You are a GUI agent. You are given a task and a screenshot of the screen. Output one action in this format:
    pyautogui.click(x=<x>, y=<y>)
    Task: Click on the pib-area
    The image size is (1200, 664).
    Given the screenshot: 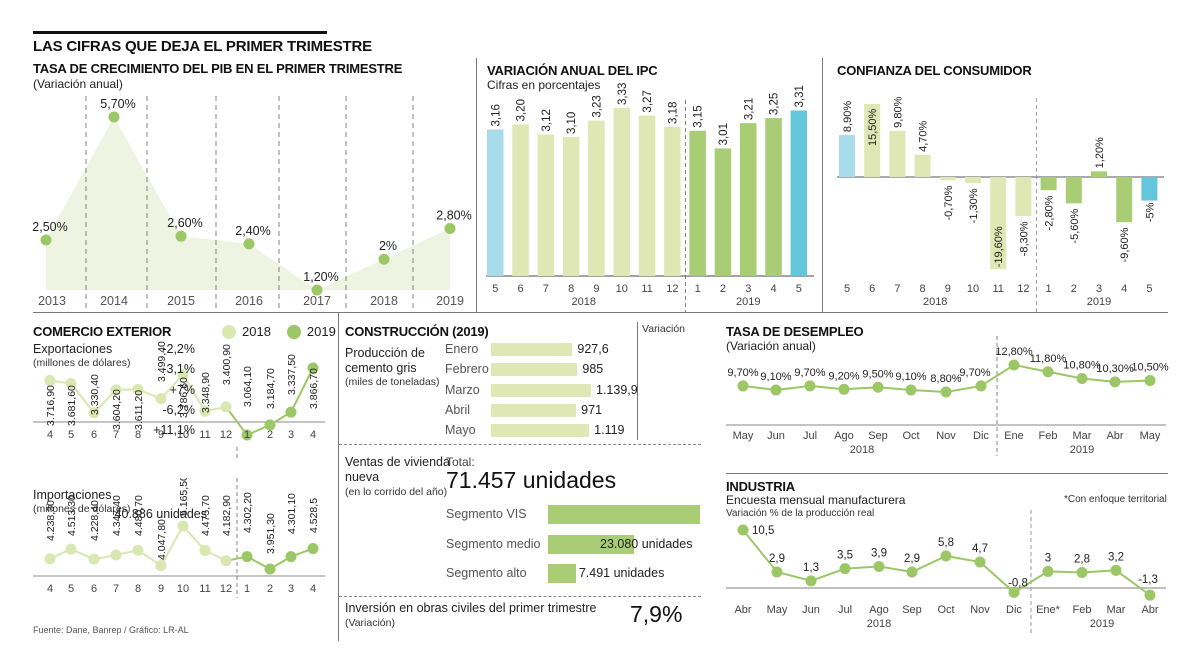 What is the action you would take?
    pyautogui.click(x=248, y=203)
    